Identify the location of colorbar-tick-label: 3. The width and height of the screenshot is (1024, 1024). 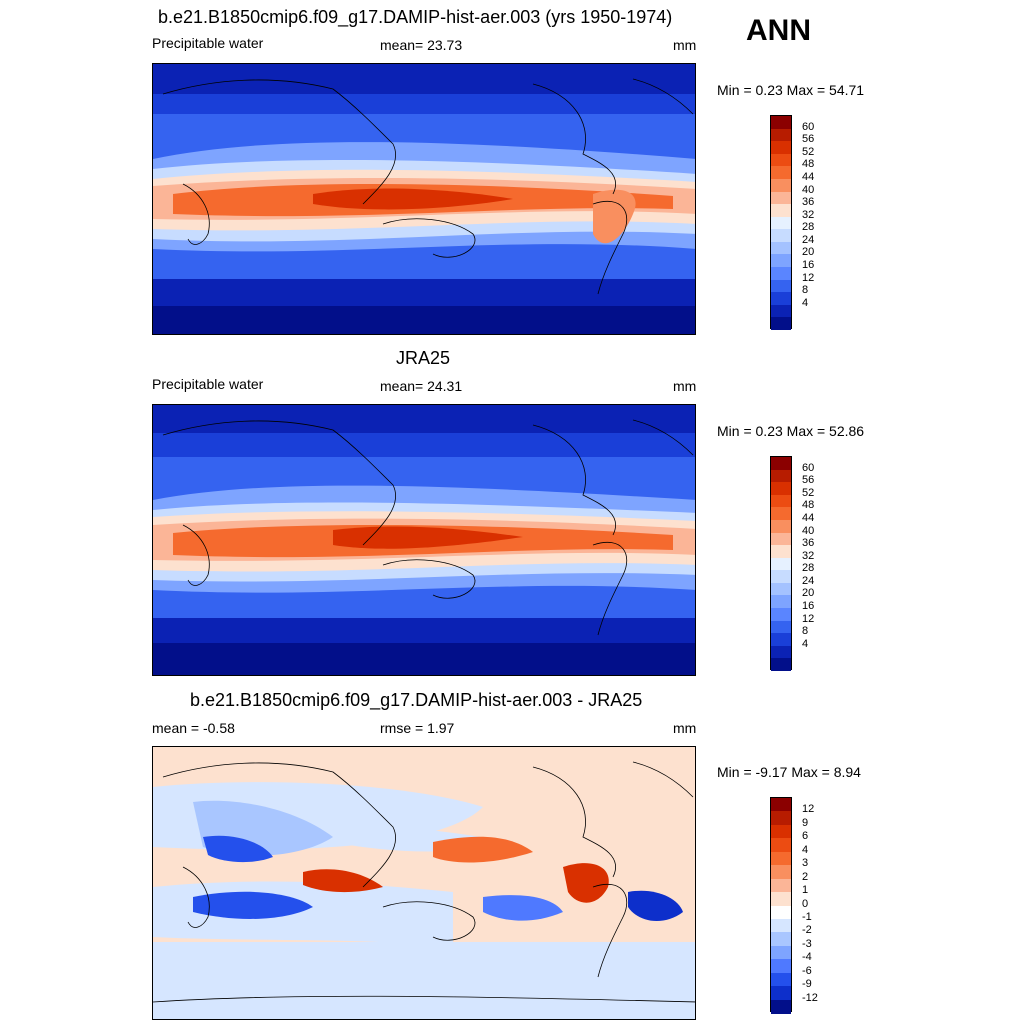
(805, 863).